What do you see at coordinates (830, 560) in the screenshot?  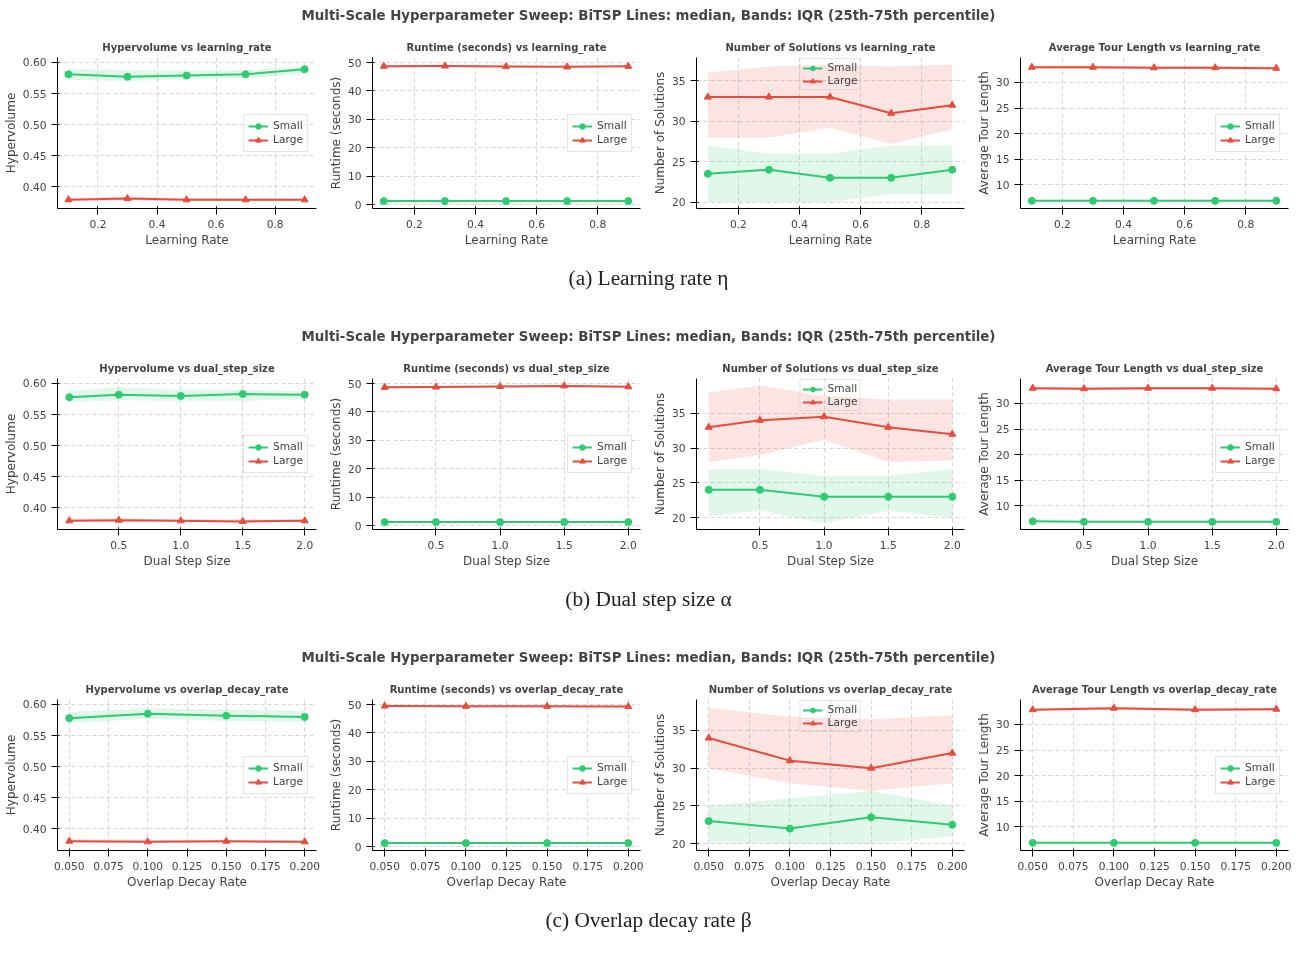 I see `x-axis-title: Dual Step Size` at bounding box center [830, 560].